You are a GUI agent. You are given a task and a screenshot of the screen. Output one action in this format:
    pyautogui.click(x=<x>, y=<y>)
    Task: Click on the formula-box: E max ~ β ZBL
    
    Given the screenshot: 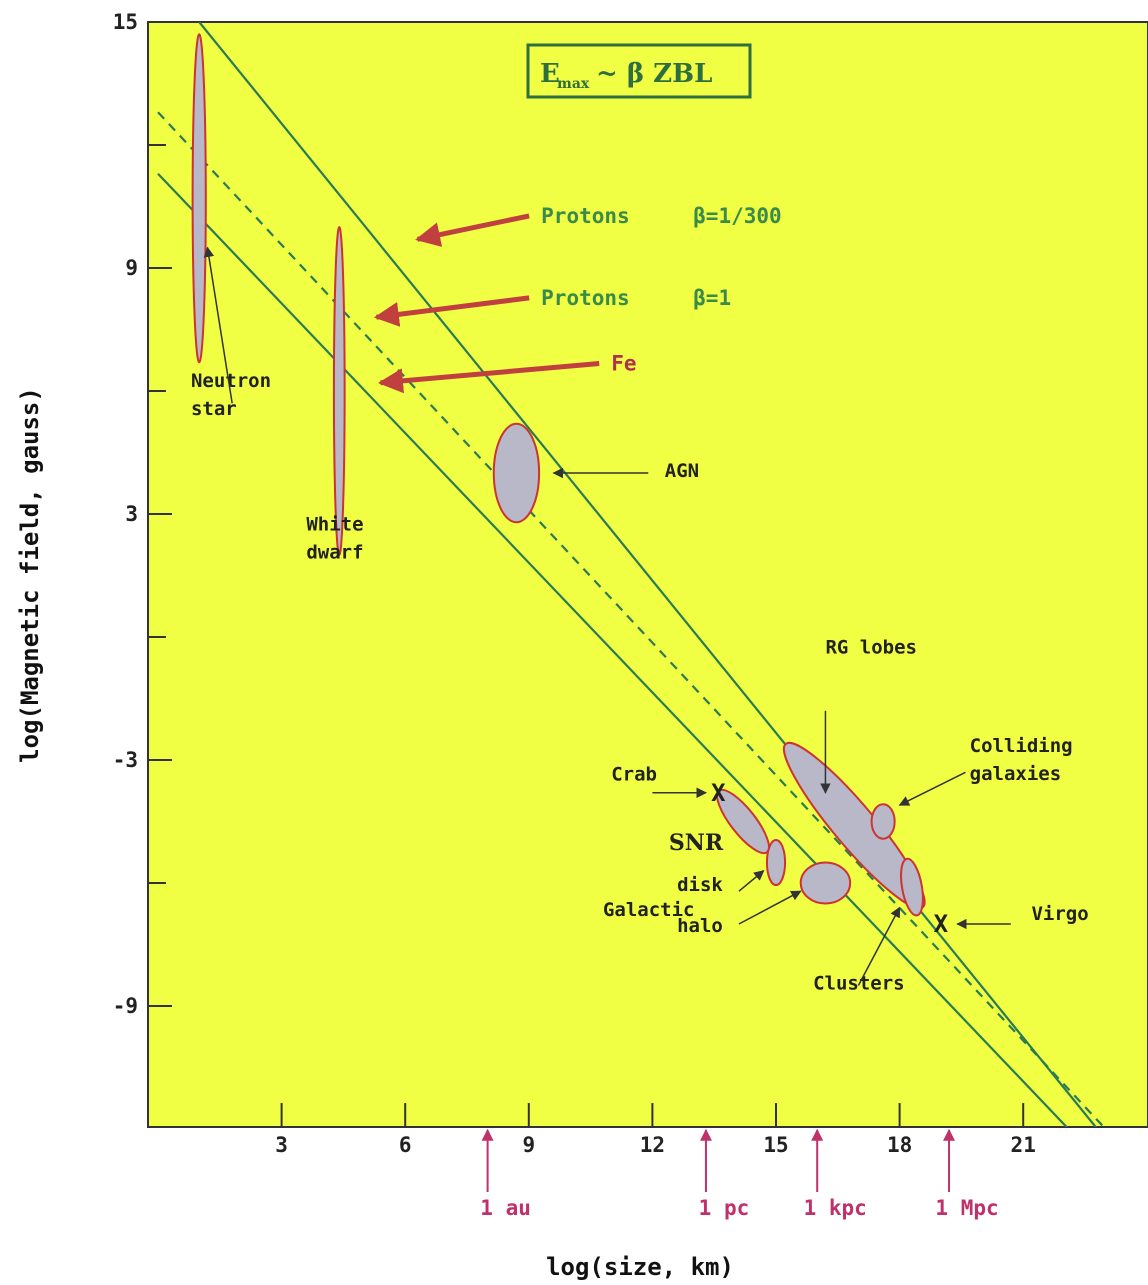 What is the action you would take?
    pyautogui.click(x=639, y=71)
    